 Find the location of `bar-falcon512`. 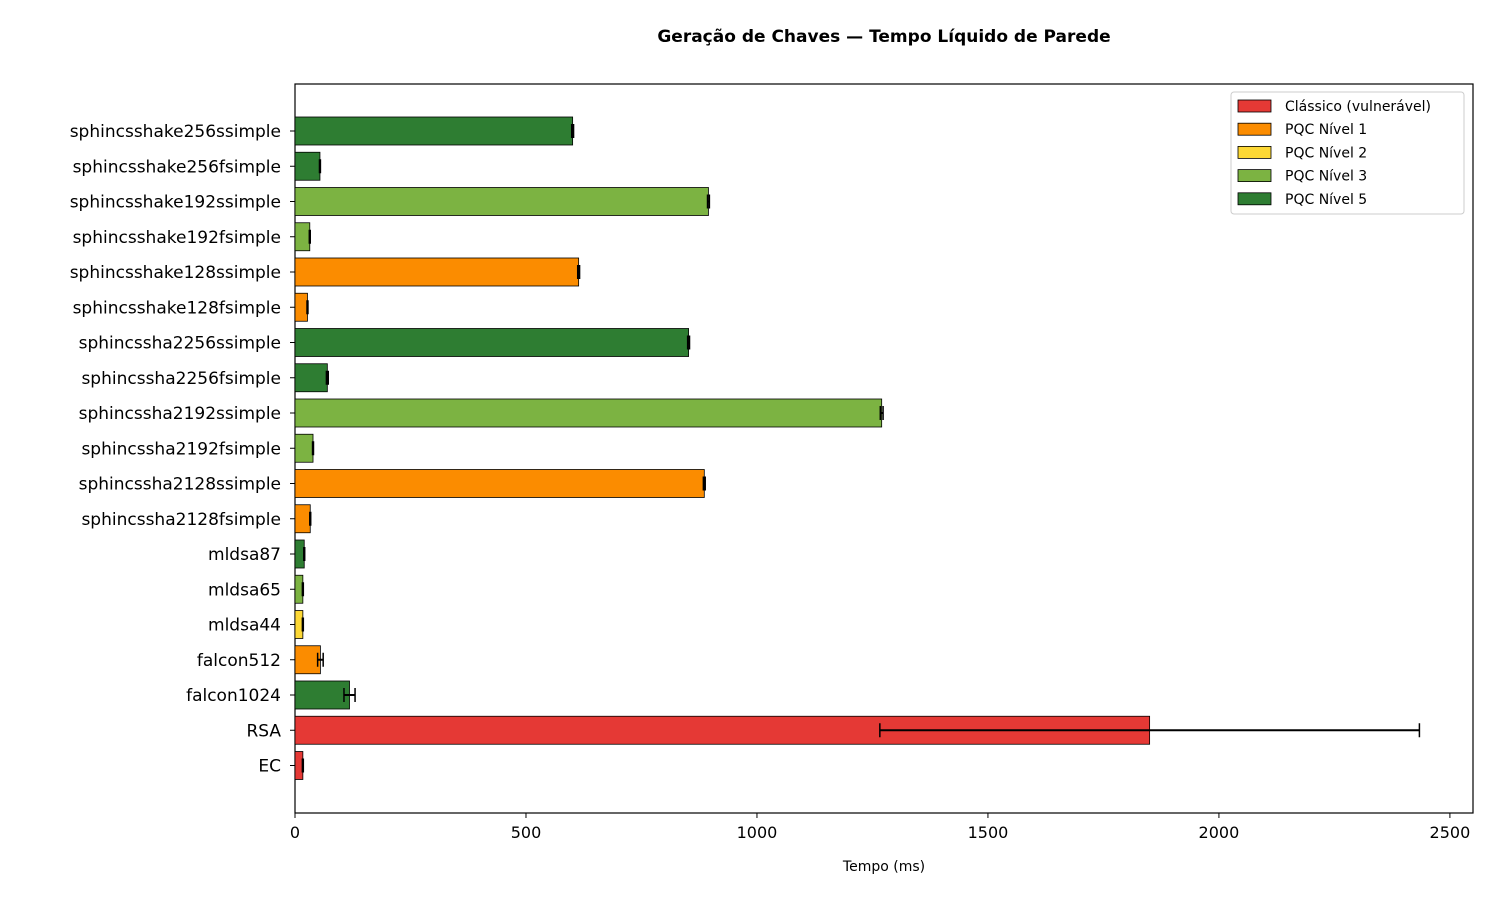

bar-falcon512 is located at coordinates (307, 660).